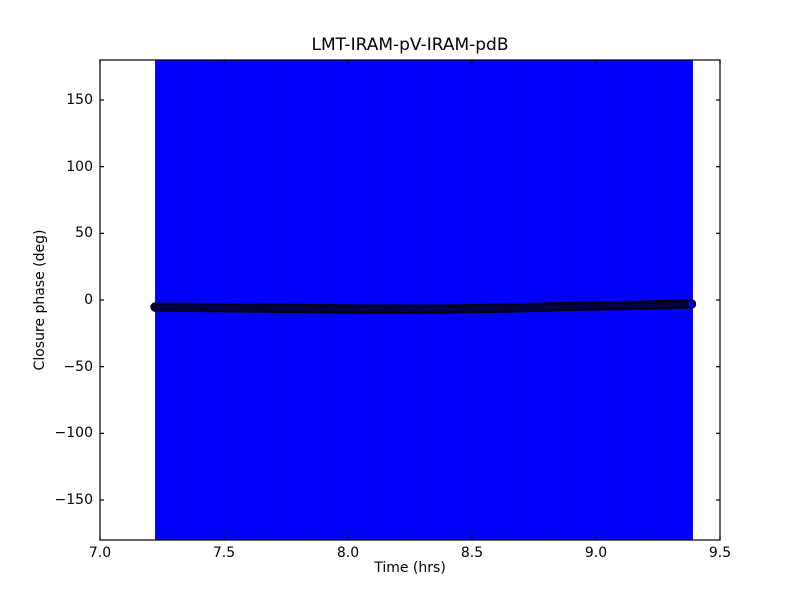 Image resolution: width=800 pixels, height=600 pixels. Describe the element at coordinates (79, 100) in the screenshot. I see `y-tick-label: 150` at that location.